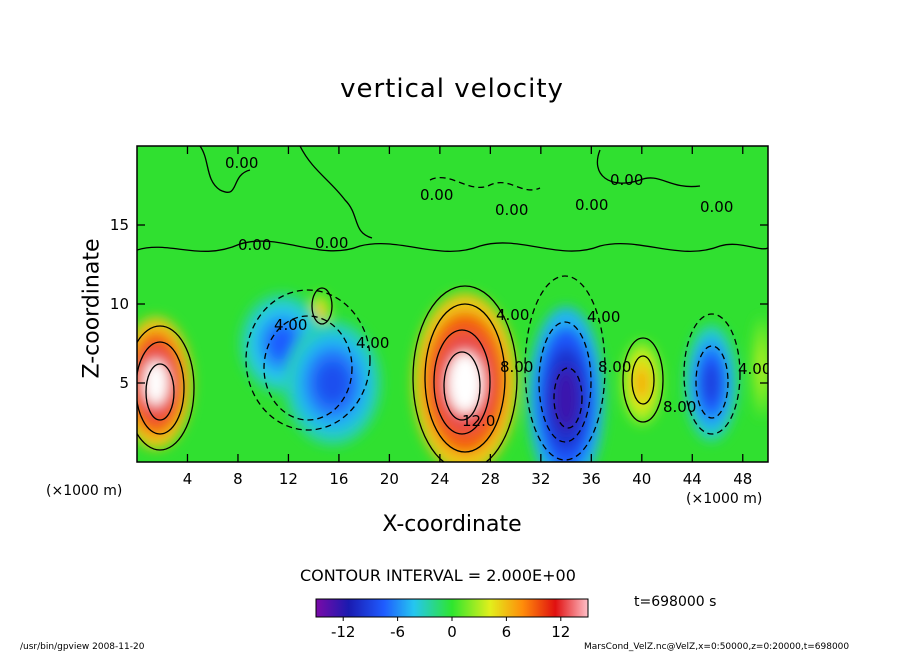  I want to click on x-tick-label: 28, so click(490, 479).